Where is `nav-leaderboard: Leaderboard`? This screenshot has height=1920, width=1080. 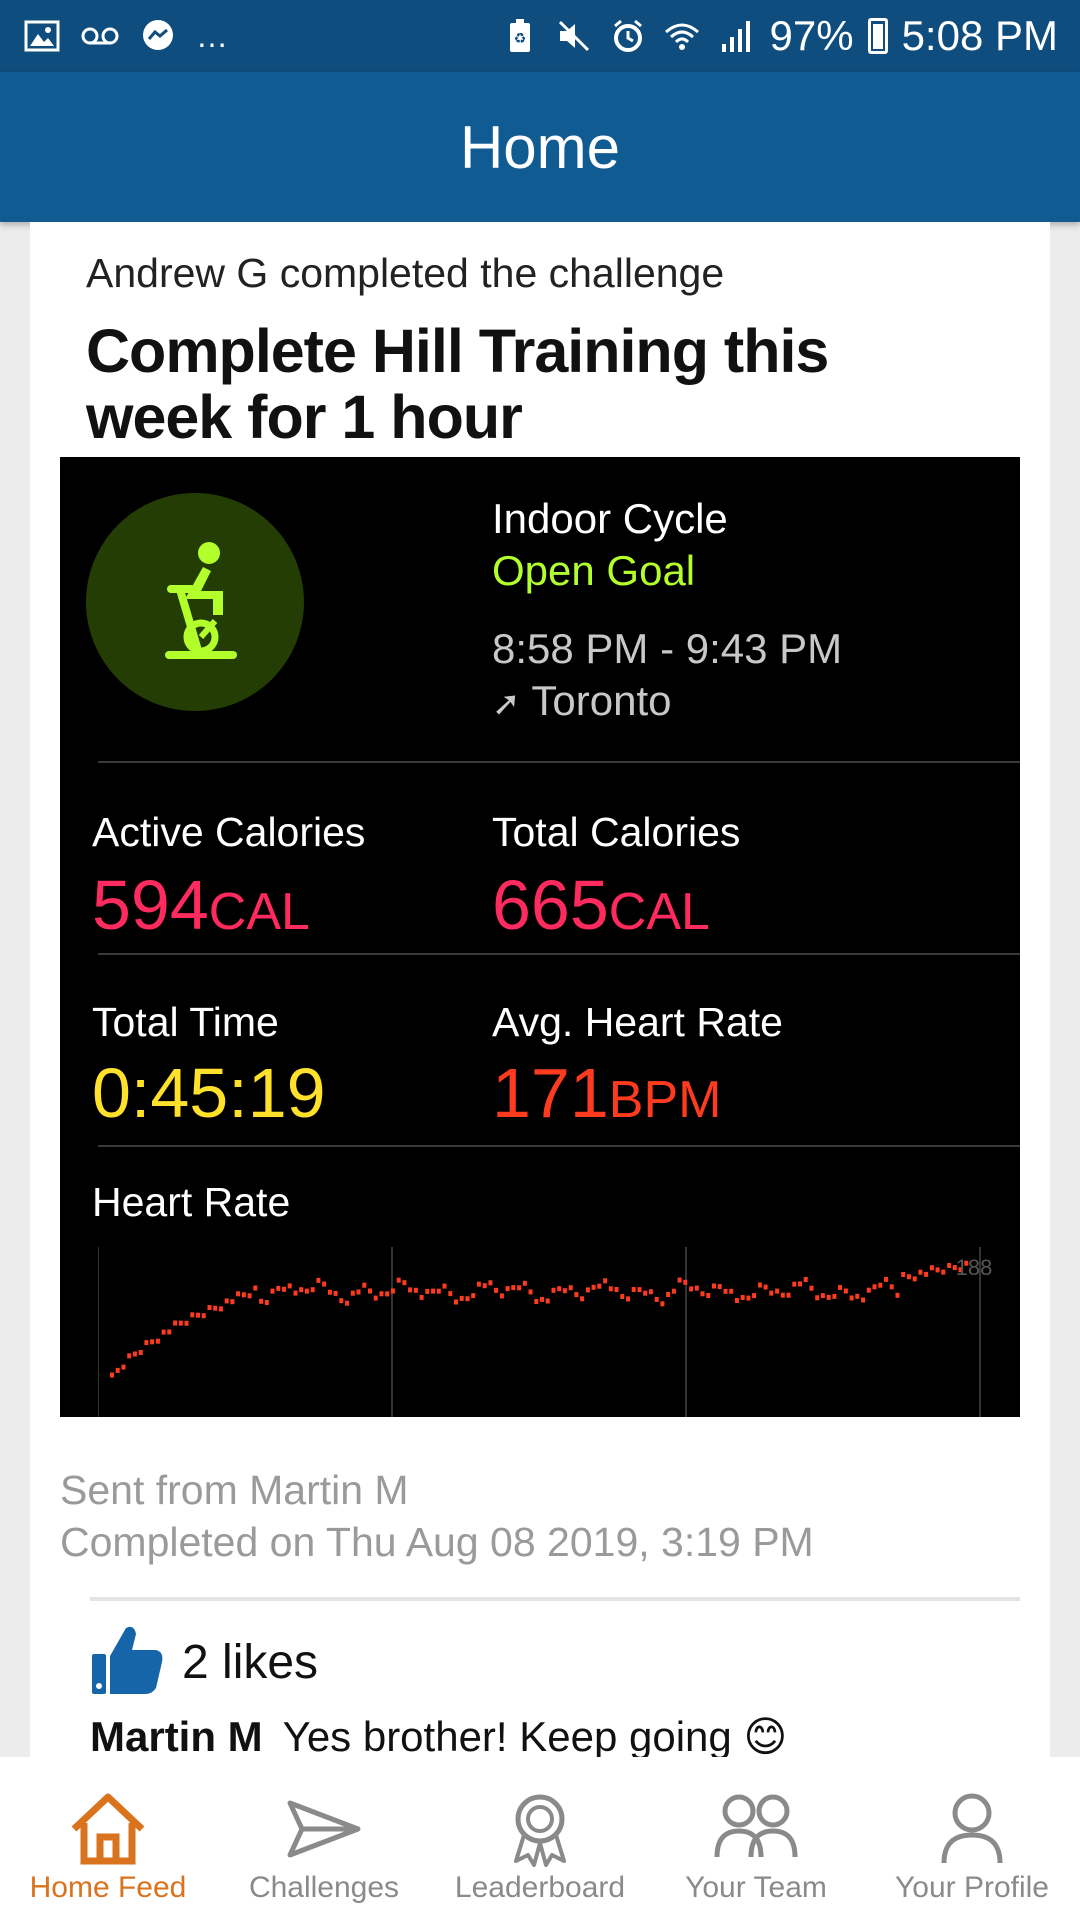
nav-leaderboard: Leaderboard is located at coordinates (540, 1848).